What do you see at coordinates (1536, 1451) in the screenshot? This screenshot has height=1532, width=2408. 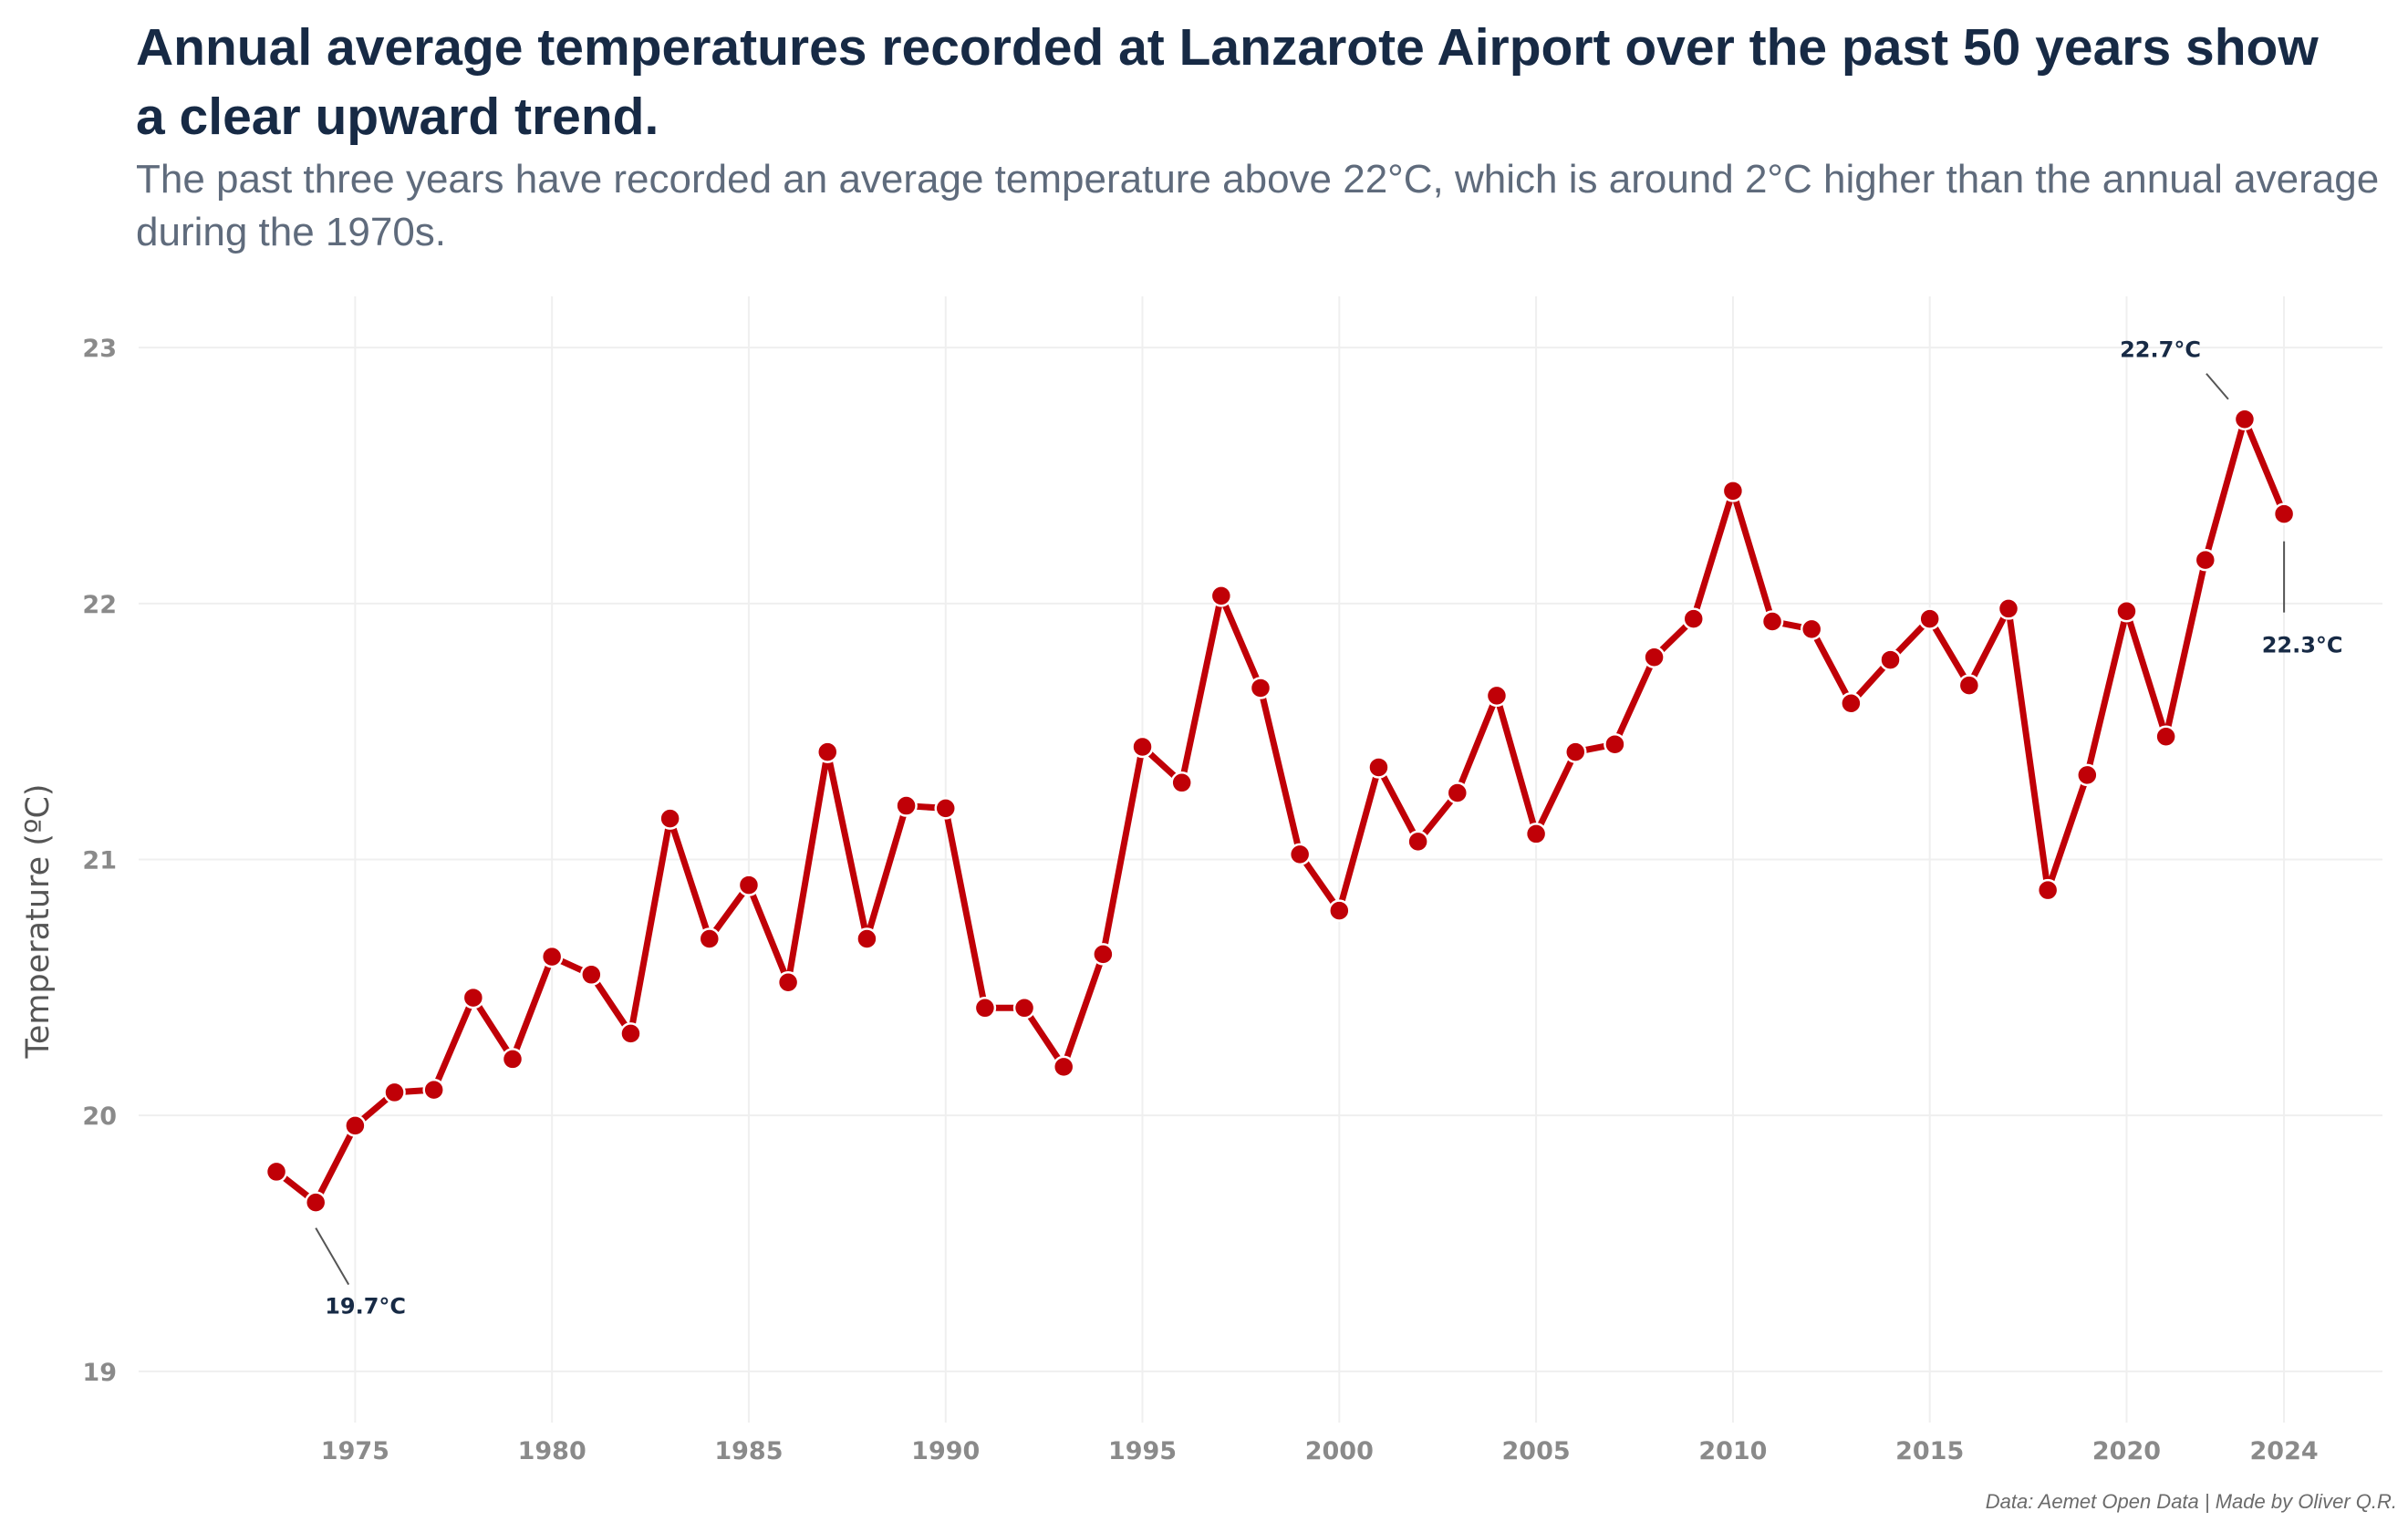 I see `x-tick-label: 2005` at bounding box center [1536, 1451].